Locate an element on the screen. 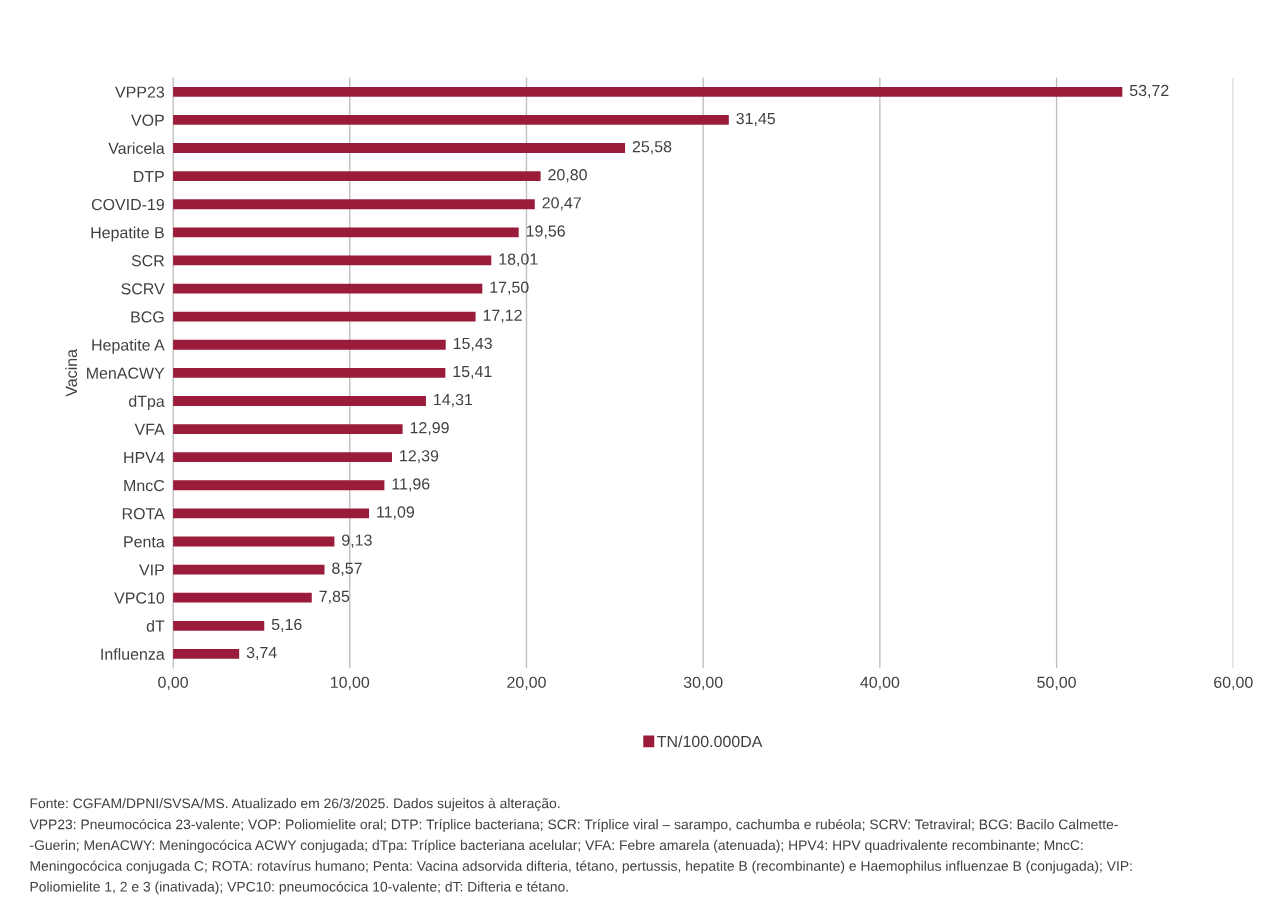 Image resolution: width=1282 pixels, height=915 pixels. text: VPP23: Pneumocócica 23-valente; VOP: Poliomielite oral; DTP: Tríplice bacteriana; SCR: Tríplice viral – sarampo, cachumba e rubéola; SCRV: Tetraviral; BCG: Bacilo Calmette- -Guerin; MenACWY: Meningocócica ACWY conjugada; dTpa: Tríplice bacteriana acelular; VFA: Febre amarela (atenuada); HPV4: HPV quadrivalente recombinante; MncC: Meningocócica conjugada C; ROTA: rotavírus humano; Penta: Vacina adsorvida difteria, tétano, pertussis, hepatite B (recombinante) e Haemophilus influenzae B (conjugada); VIP: Poliomielite 1, 2 e 3 (inativada); VPC10: pneumocócica 10-valente; dT: Difteria e tétano. is located at coordinates (580, 856).